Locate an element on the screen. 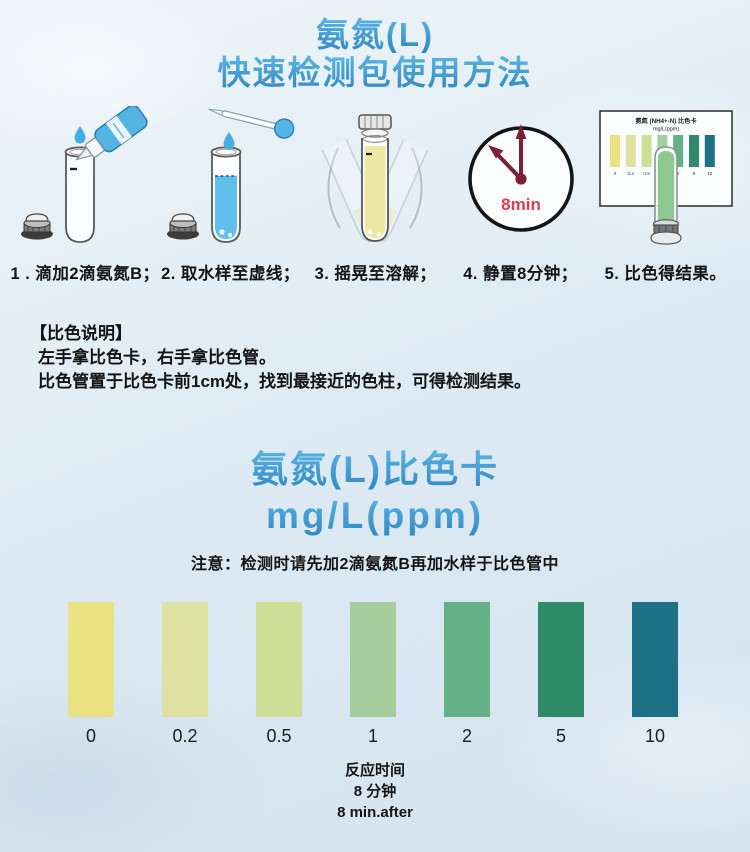 This screenshot has width=750, height=852. reaction-time-note: 反应时间 8 分钟 8 min.after is located at coordinates (375, 791).